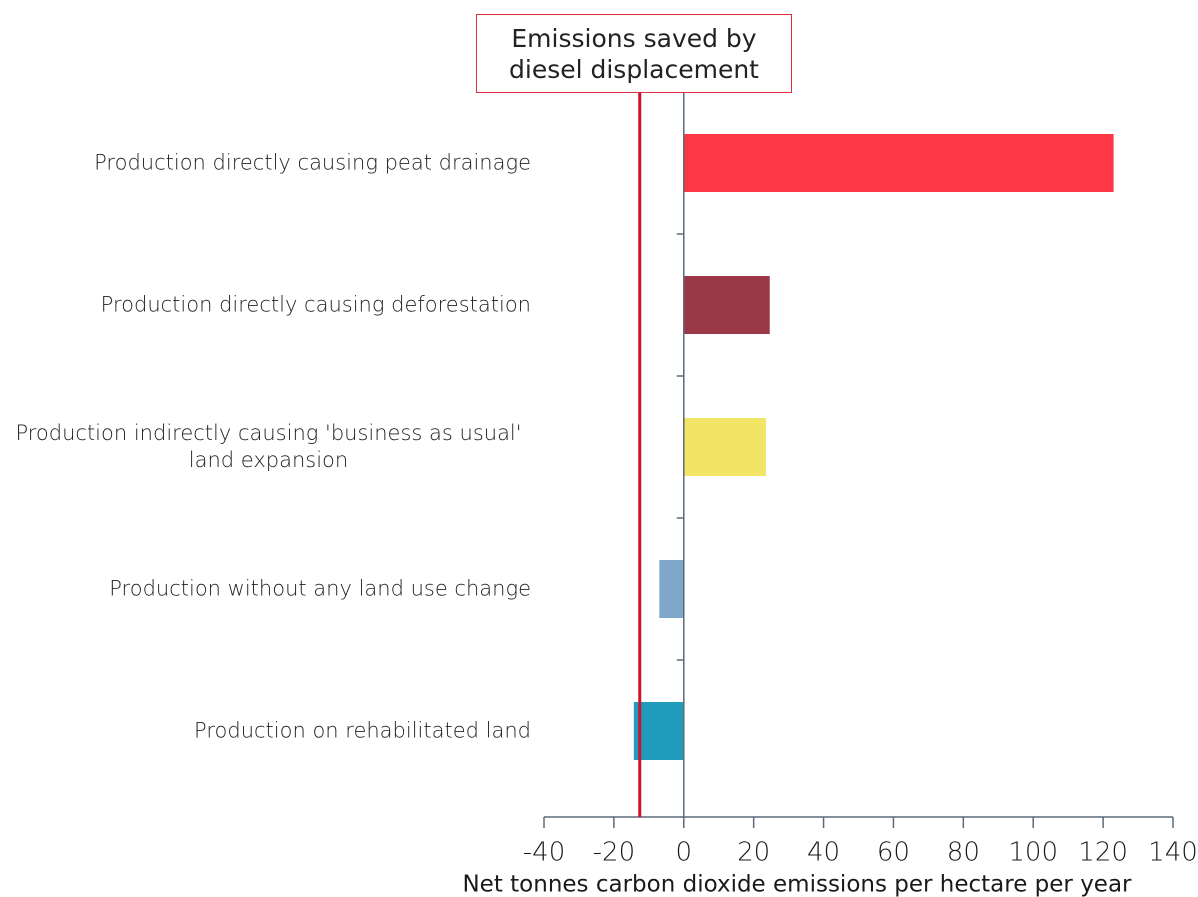 The width and height of the screenshot is (1198, 897). Describe the element at coordinates (823, 853) in the screenshot. I see `x-tick-label: 40` at that location.